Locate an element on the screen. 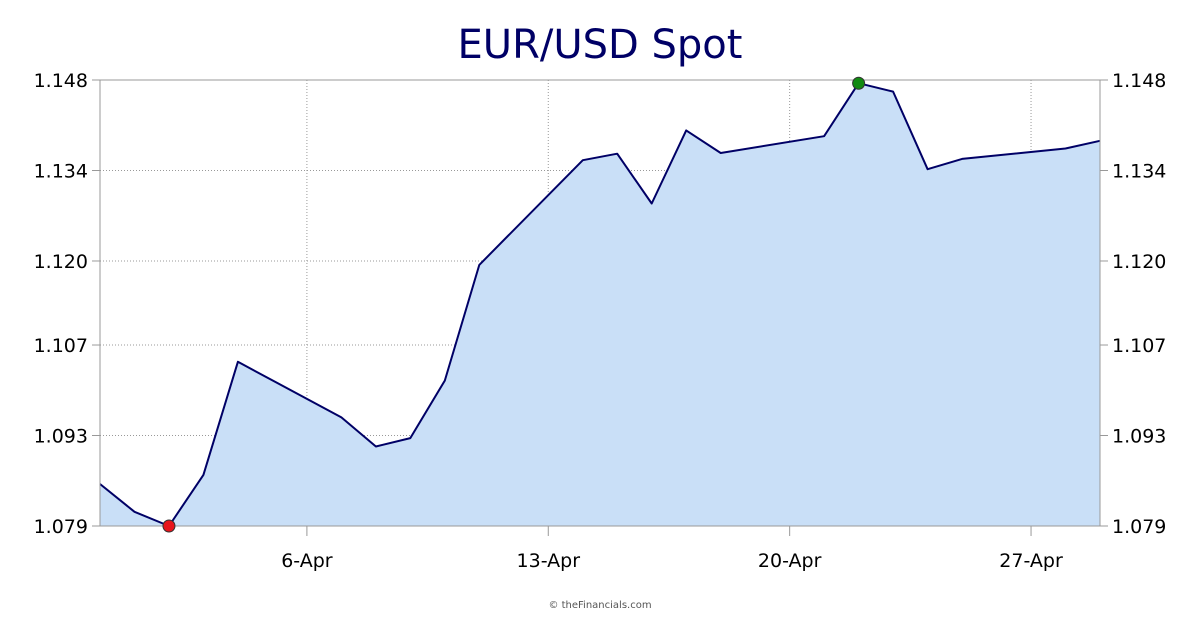 This screenshot has height=630, width=1200. x-tick-label: 13-Apr is located at coordinates (549, 561).